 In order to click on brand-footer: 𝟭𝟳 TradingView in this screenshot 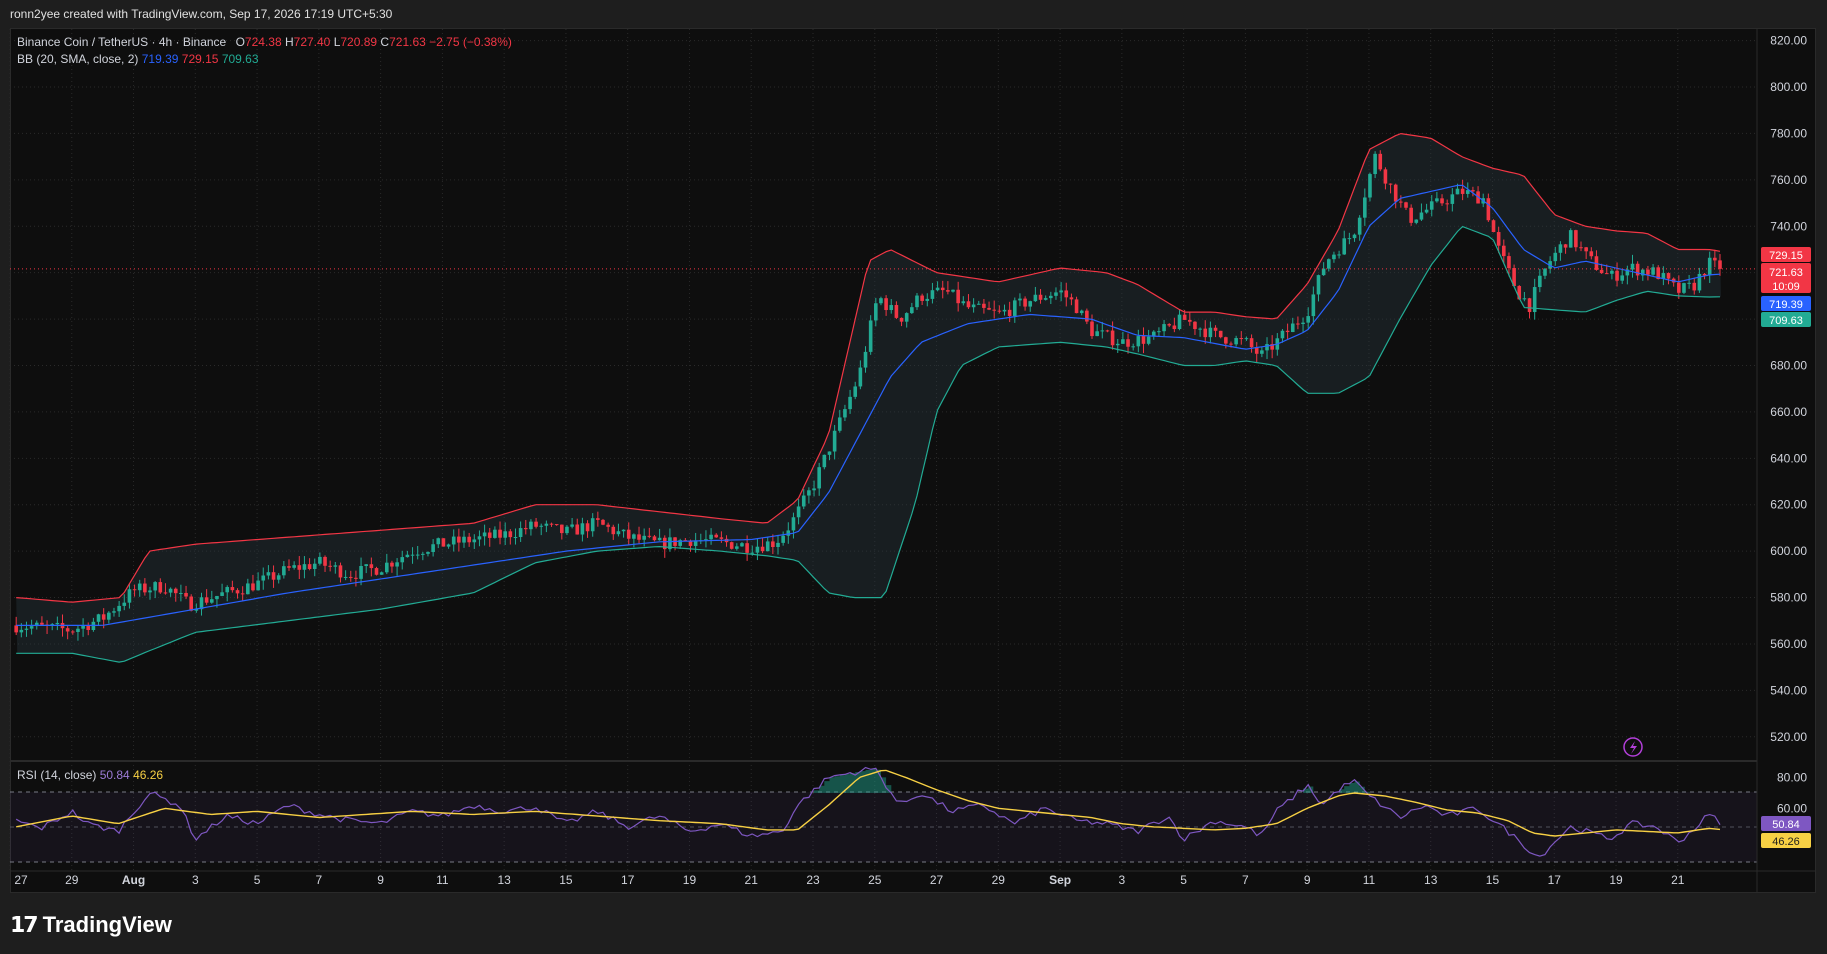, I will do `click(91, 925)`.